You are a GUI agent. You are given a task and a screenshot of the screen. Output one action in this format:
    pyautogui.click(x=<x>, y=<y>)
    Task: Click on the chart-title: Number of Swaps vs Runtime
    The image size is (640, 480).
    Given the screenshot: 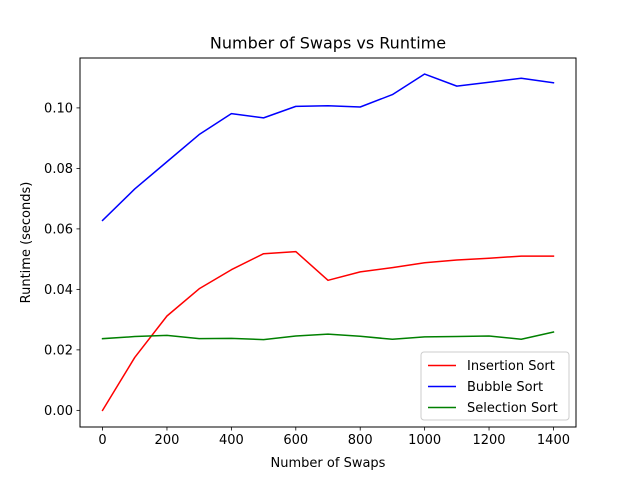 What is the action you would take?
    pyautogui.click(x=328, y=43)
    